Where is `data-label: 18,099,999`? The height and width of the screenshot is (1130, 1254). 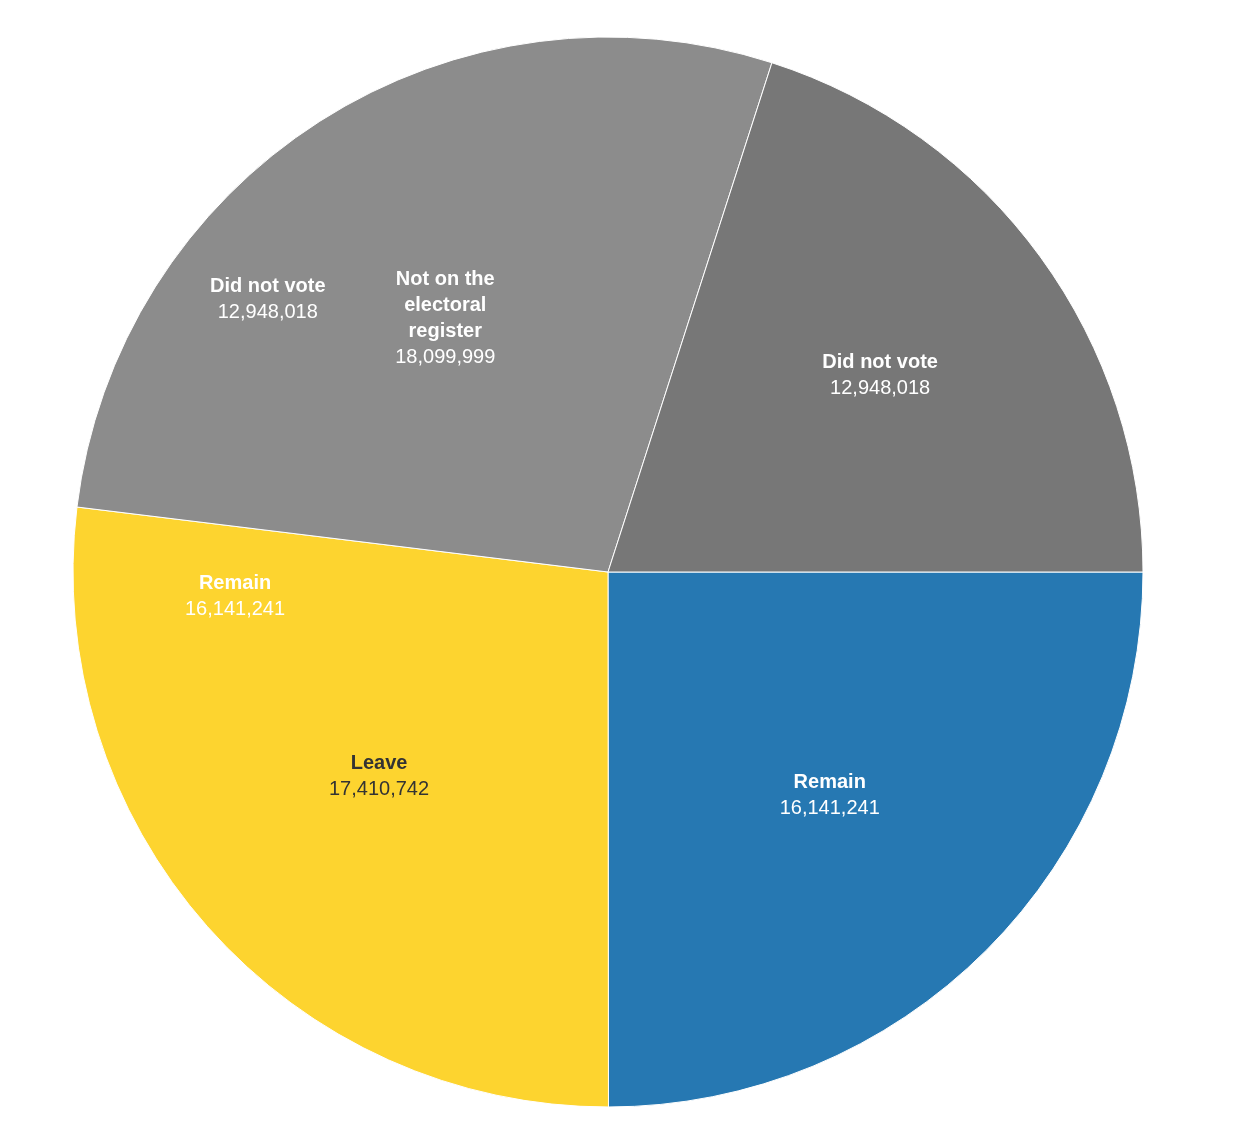
data-label: 18,099,999 is located at coordinates (445, 356).